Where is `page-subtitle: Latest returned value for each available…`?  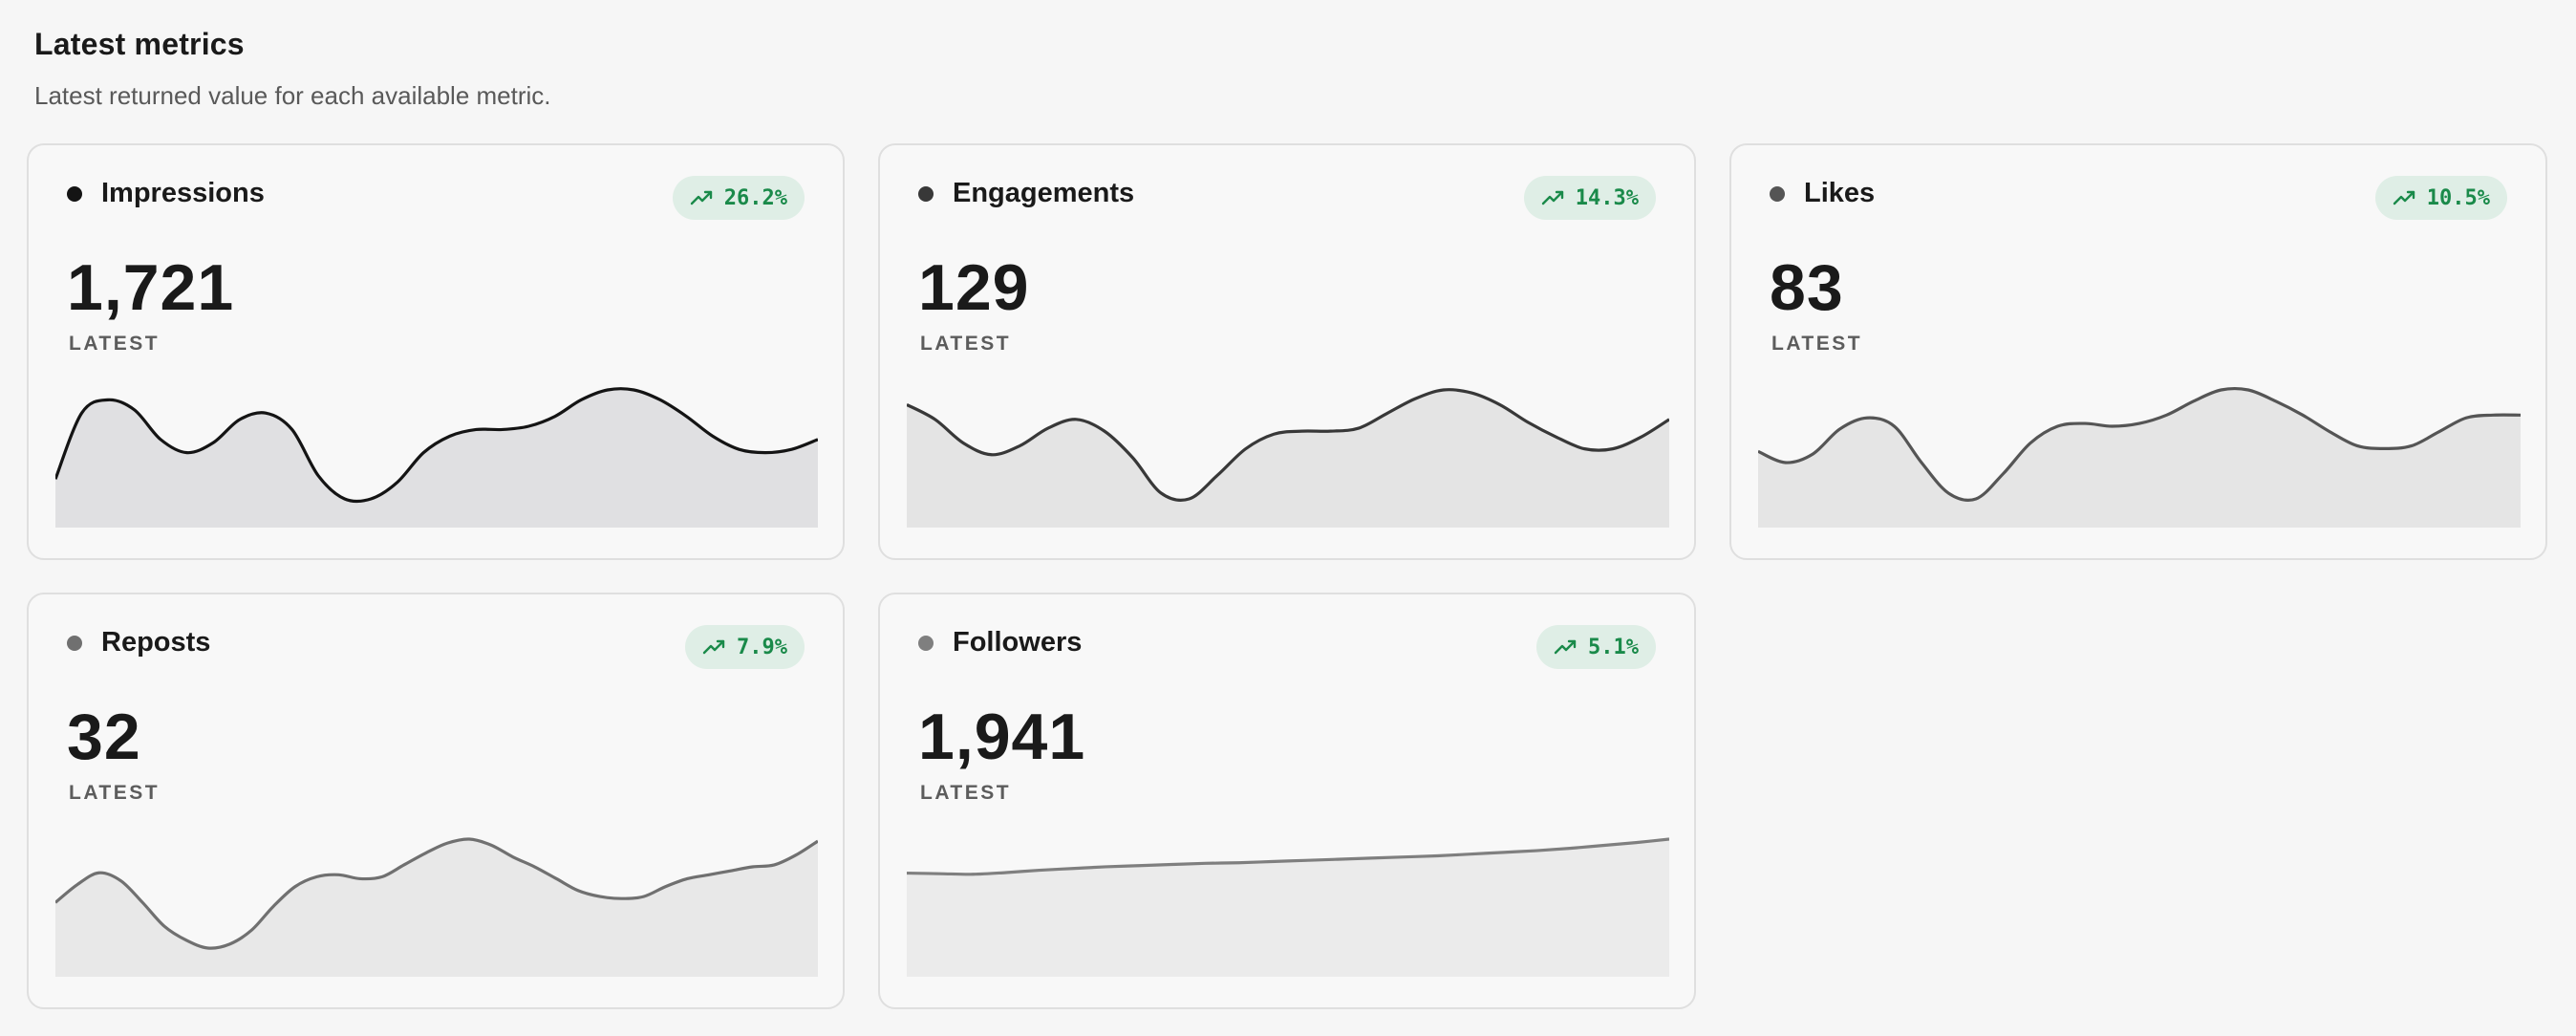 page-subtitle: Latest returned value for each available… is located at coordinates (292, 95).